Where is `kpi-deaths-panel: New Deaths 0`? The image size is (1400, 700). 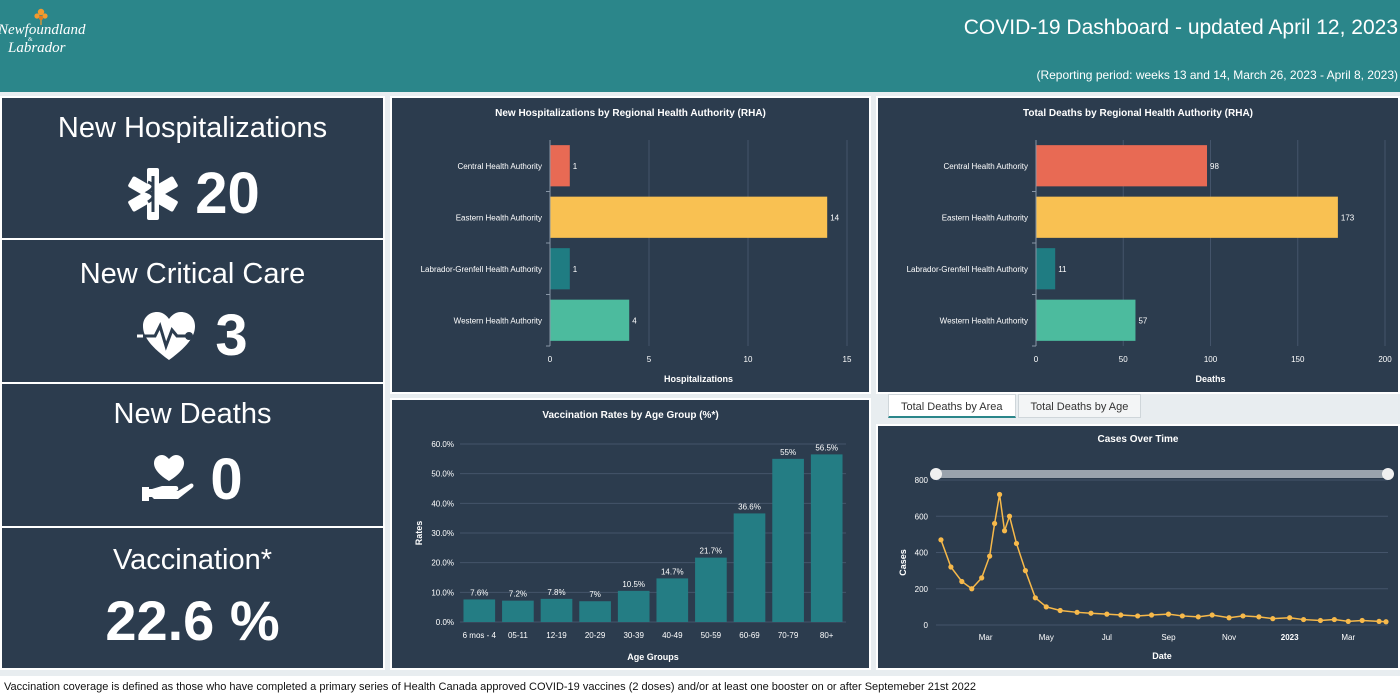
kpi-deaths-panel: New Deaths 0 is located at coordinates (192, 455).